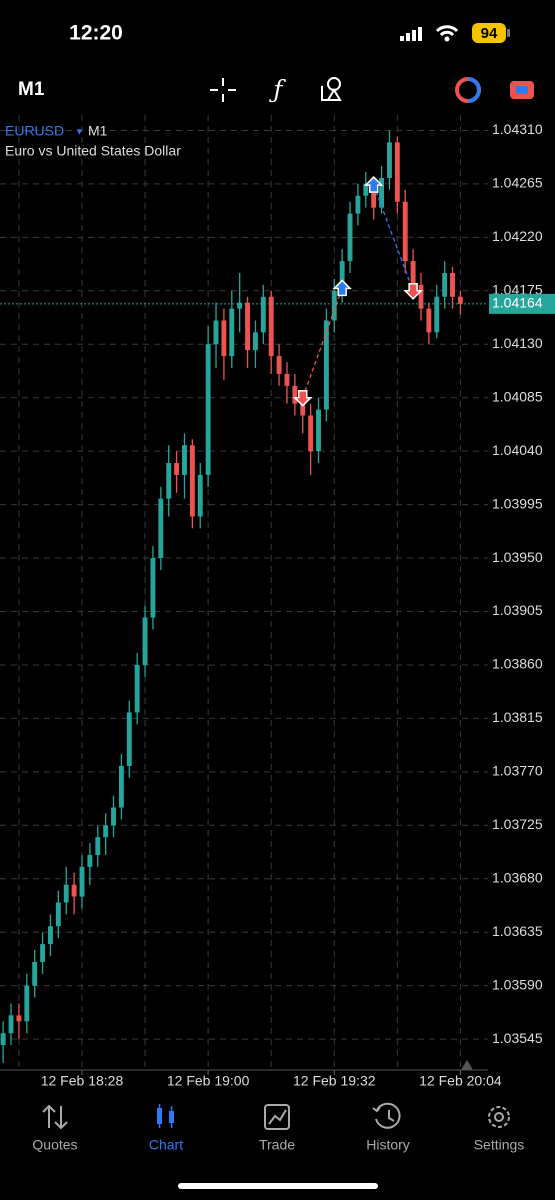 The width and height of the screenshot is (555, 1200). What do you see at coordinates (331, 89) in the screenshot?
I see `objects-tool` at bounding box center [331, 89].